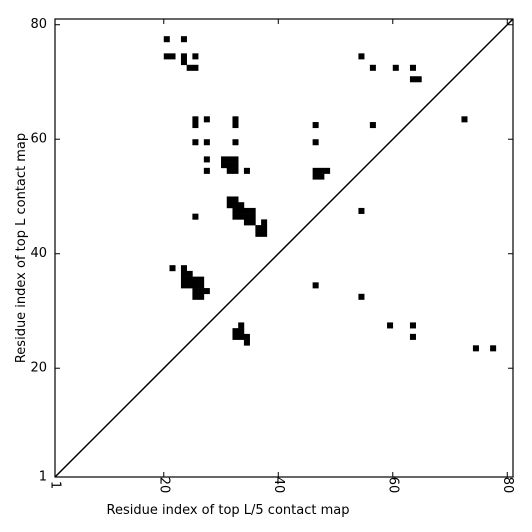 This screenshot has height=532, width=532. Describe the element at coordinates (43, 477) in the screenshot. I see `y-tick-label: 1` at that location.